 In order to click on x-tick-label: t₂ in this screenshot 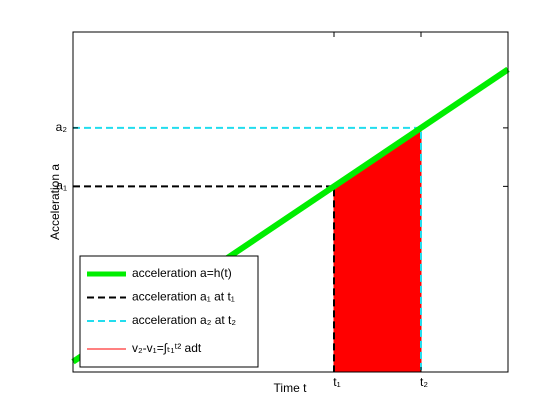, I will do `click(424, 382)`.